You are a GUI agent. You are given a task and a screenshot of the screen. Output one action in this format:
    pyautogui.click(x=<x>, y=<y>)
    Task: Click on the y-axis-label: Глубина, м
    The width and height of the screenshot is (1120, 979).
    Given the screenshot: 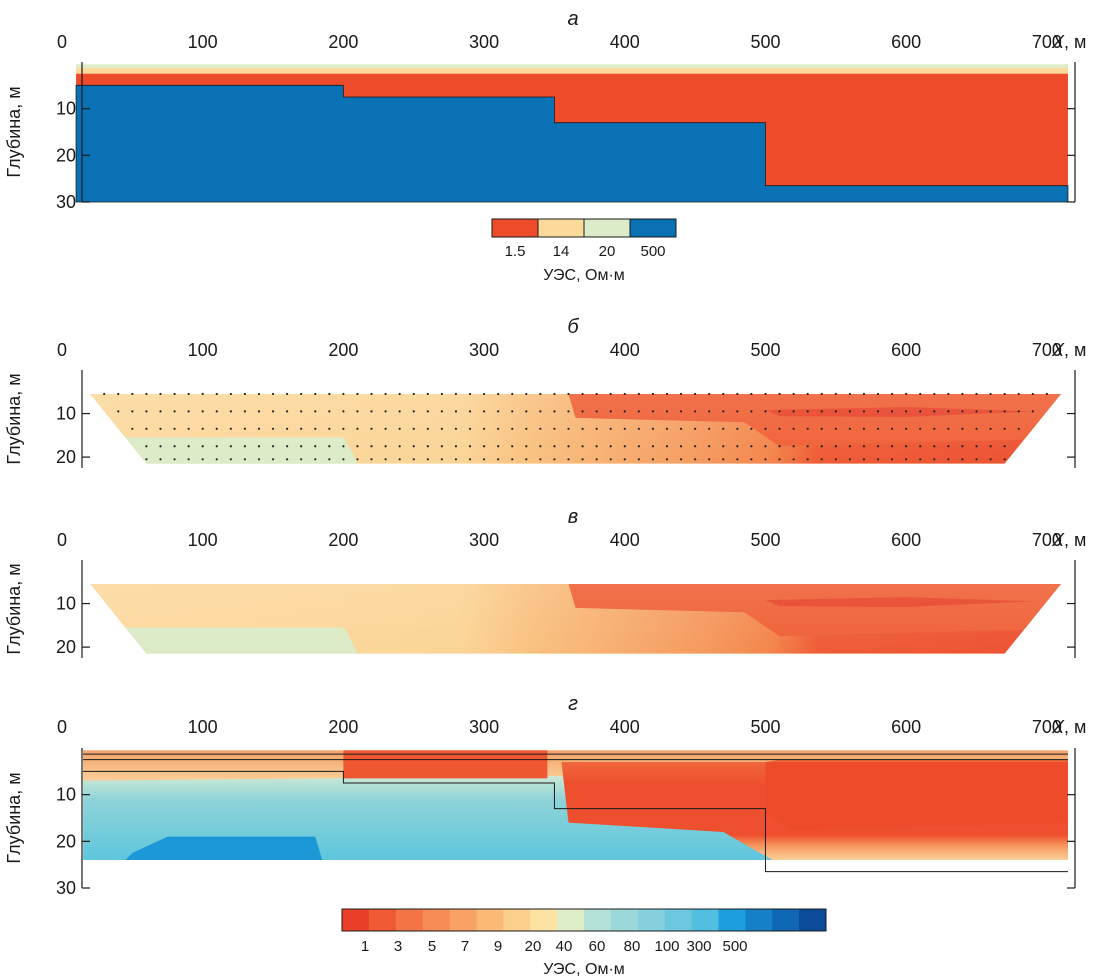 What is the action you would take?
    pyautogui.click(x=14, y=817)
    